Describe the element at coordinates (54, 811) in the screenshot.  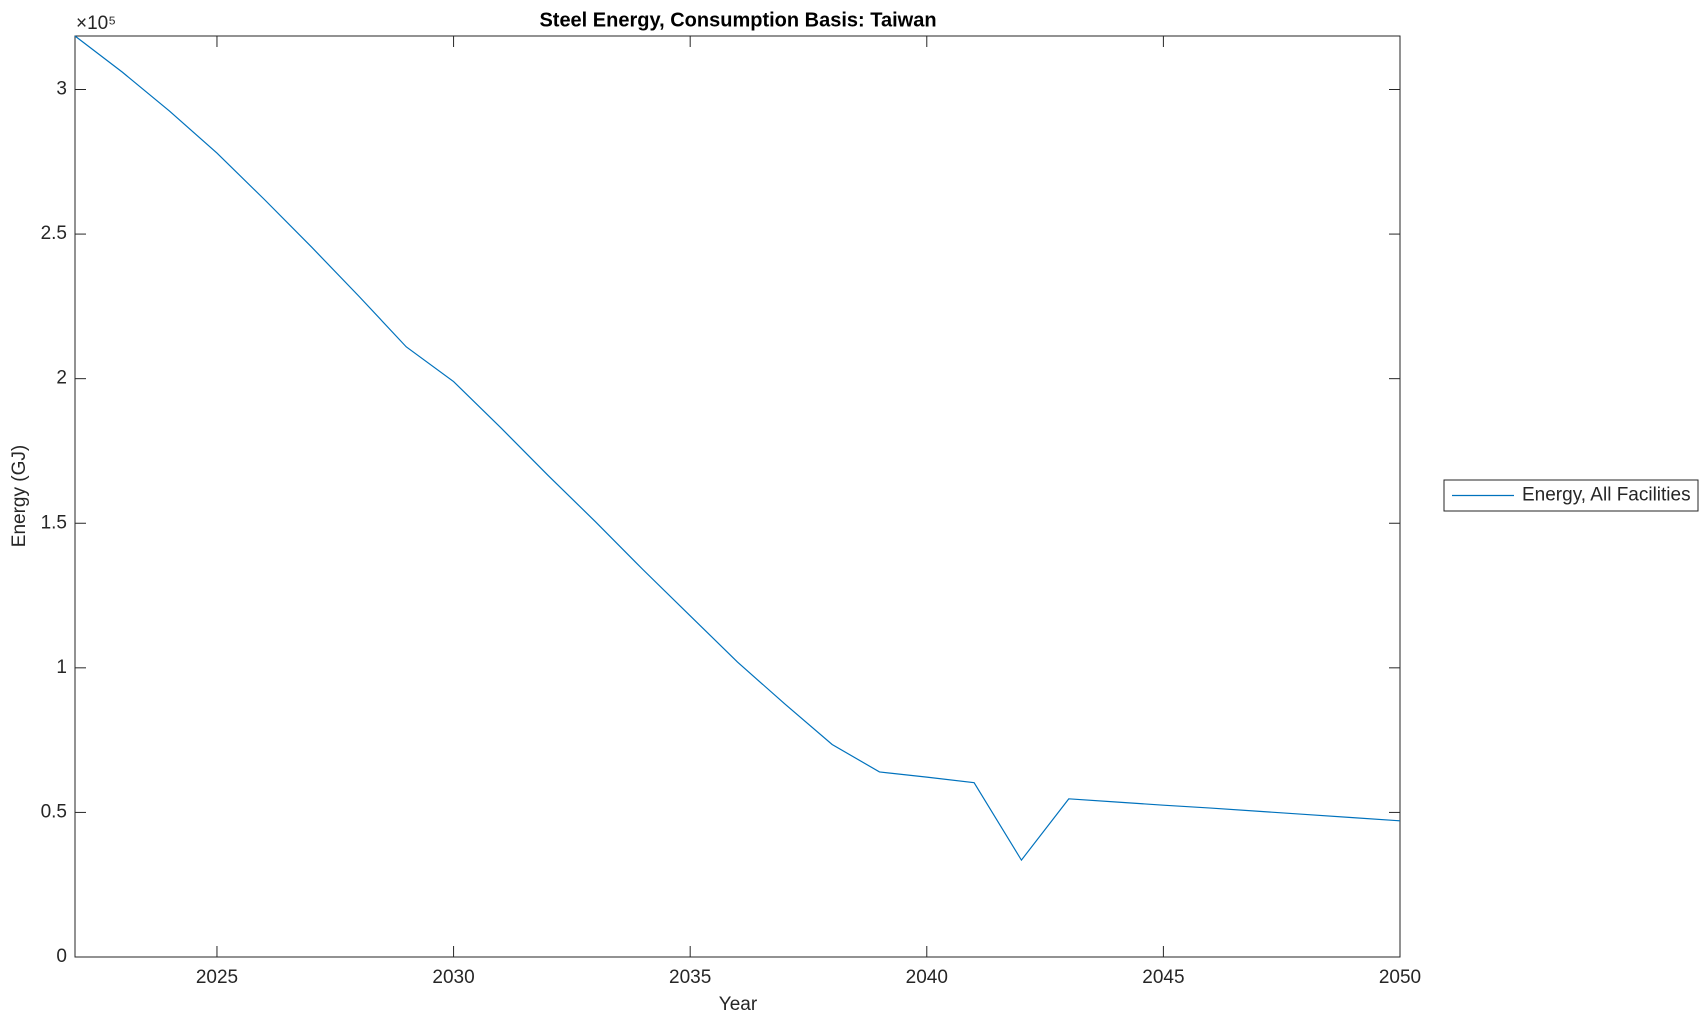
I see `y-tick-label: 0.5` at that location.